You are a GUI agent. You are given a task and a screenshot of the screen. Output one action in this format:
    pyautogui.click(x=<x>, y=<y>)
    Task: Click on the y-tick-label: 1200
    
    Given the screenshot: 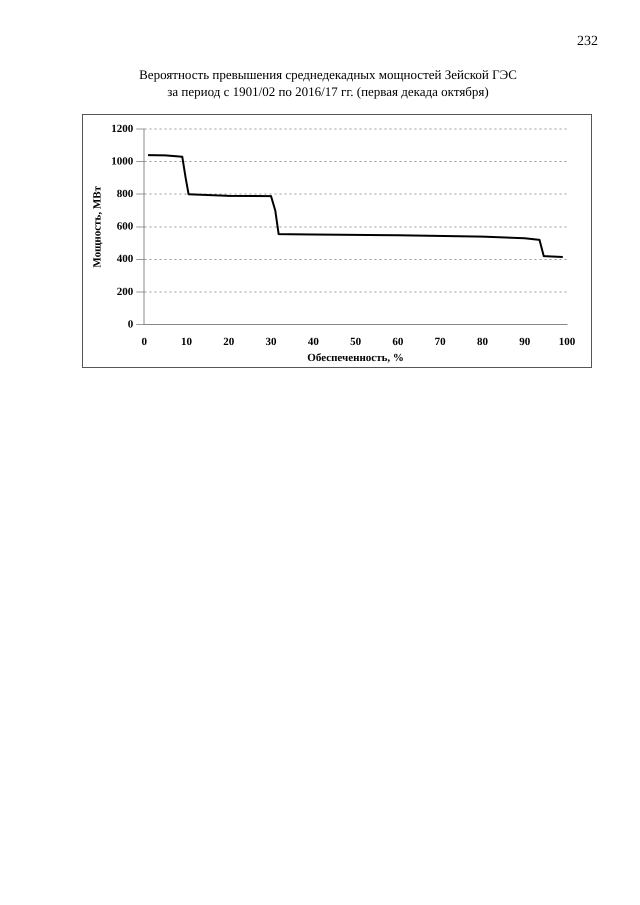 What is the action you would take?
    pyautogui.click(x=122, y=128)
    